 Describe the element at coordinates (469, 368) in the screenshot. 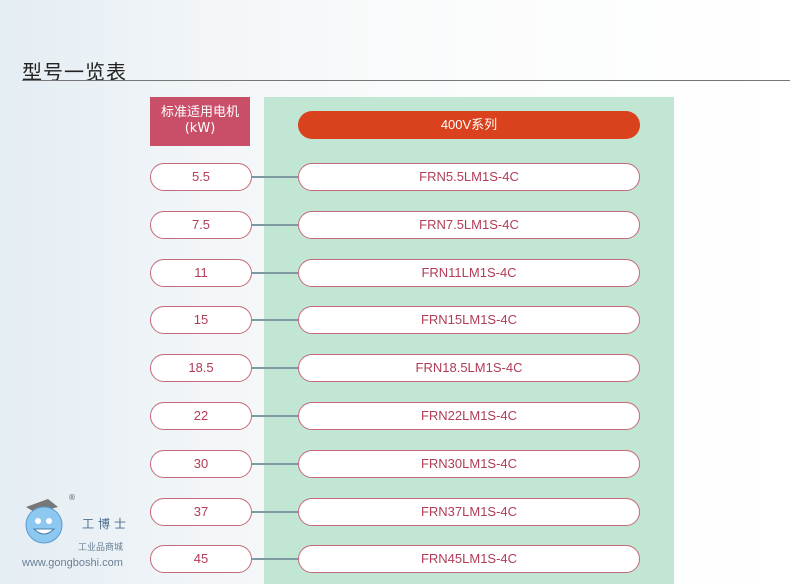

I see `model-name: FRN18.5LM1S-4C` at that location.